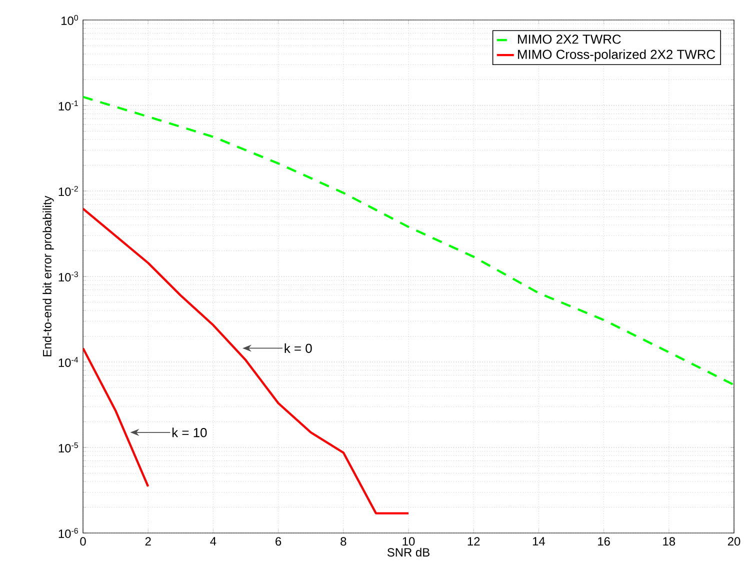  What do you see at coordinates (569, 39) in the screenshot?
I see `legend-label: MIMO 2X2 TWRC` at bounding box center [569, 39].